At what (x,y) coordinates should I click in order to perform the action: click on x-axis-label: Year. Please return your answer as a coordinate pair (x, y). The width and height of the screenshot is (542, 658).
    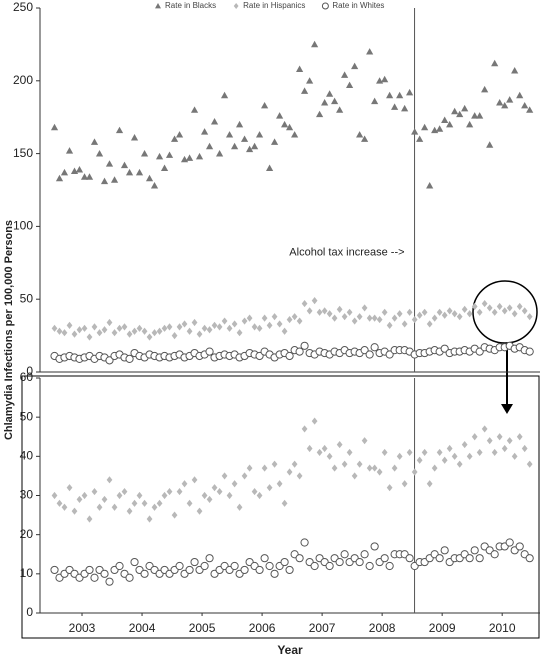
    Looking at the image, I should click on (290, 650).